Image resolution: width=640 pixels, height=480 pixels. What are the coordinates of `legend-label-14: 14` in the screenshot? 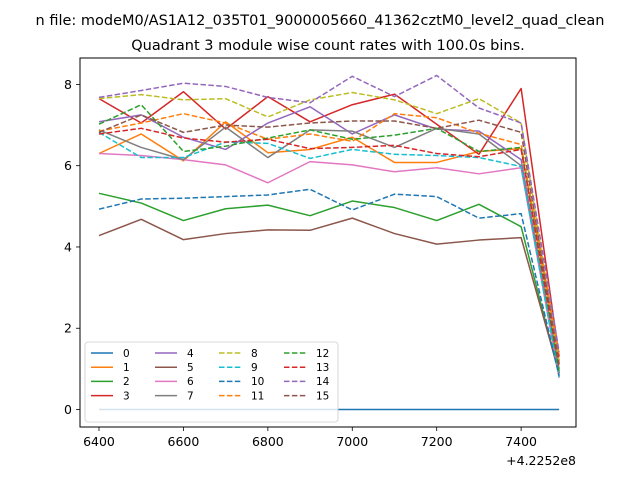 It's located at (323, 382).